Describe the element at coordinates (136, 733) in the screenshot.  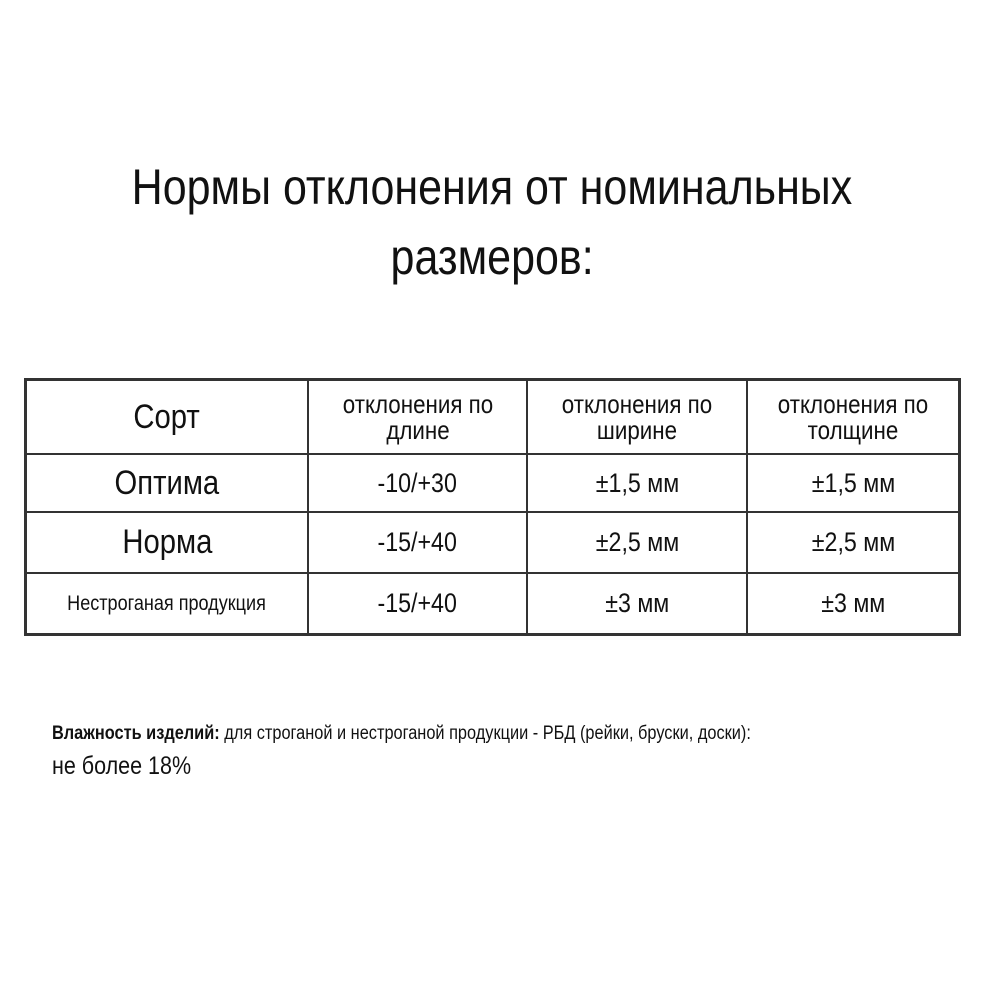
I see `humidity-label: Влажность изделий:` at that location.